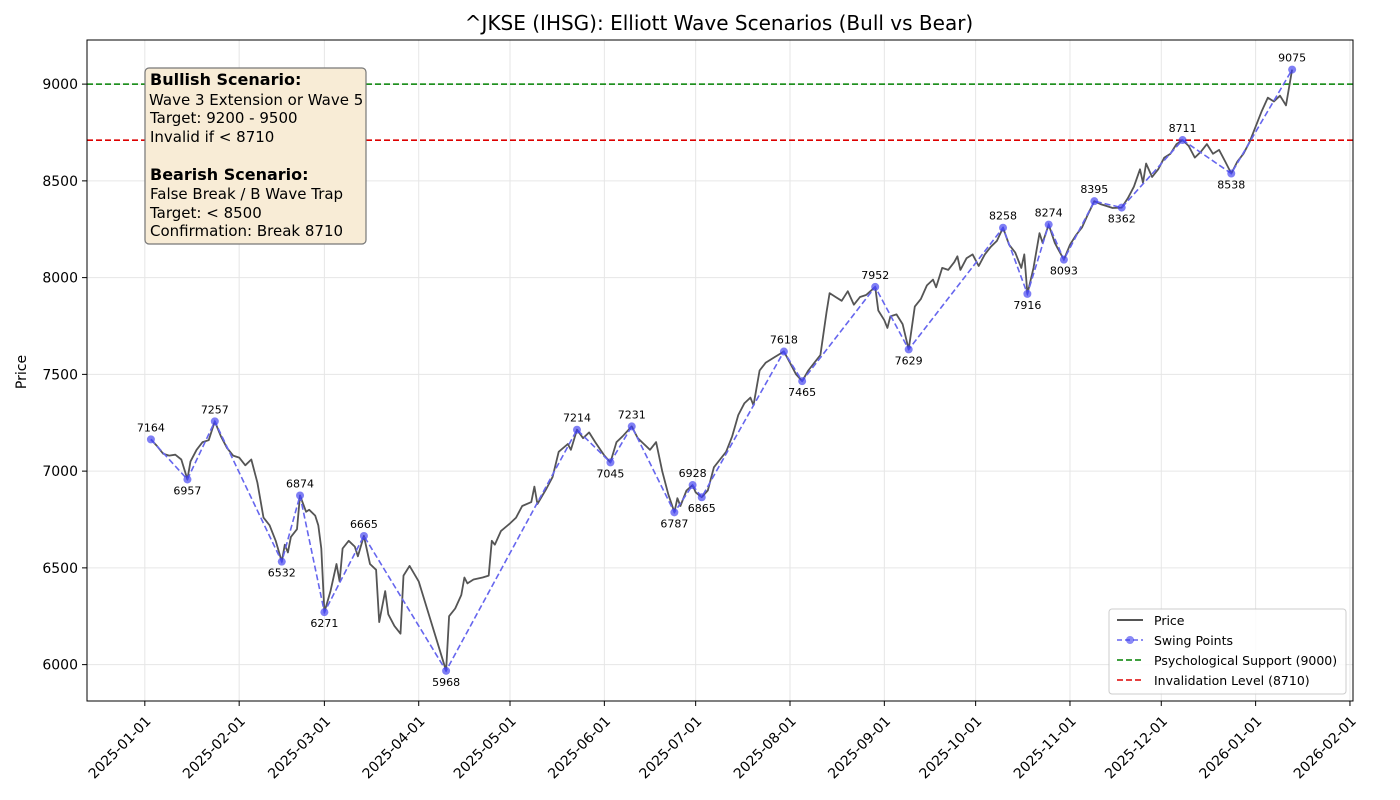 This screenshot has width=1400, height=800. Describe the element at coordinates (324, 623) in the screenshot. I see `swing-point-label: 6271` at that location.